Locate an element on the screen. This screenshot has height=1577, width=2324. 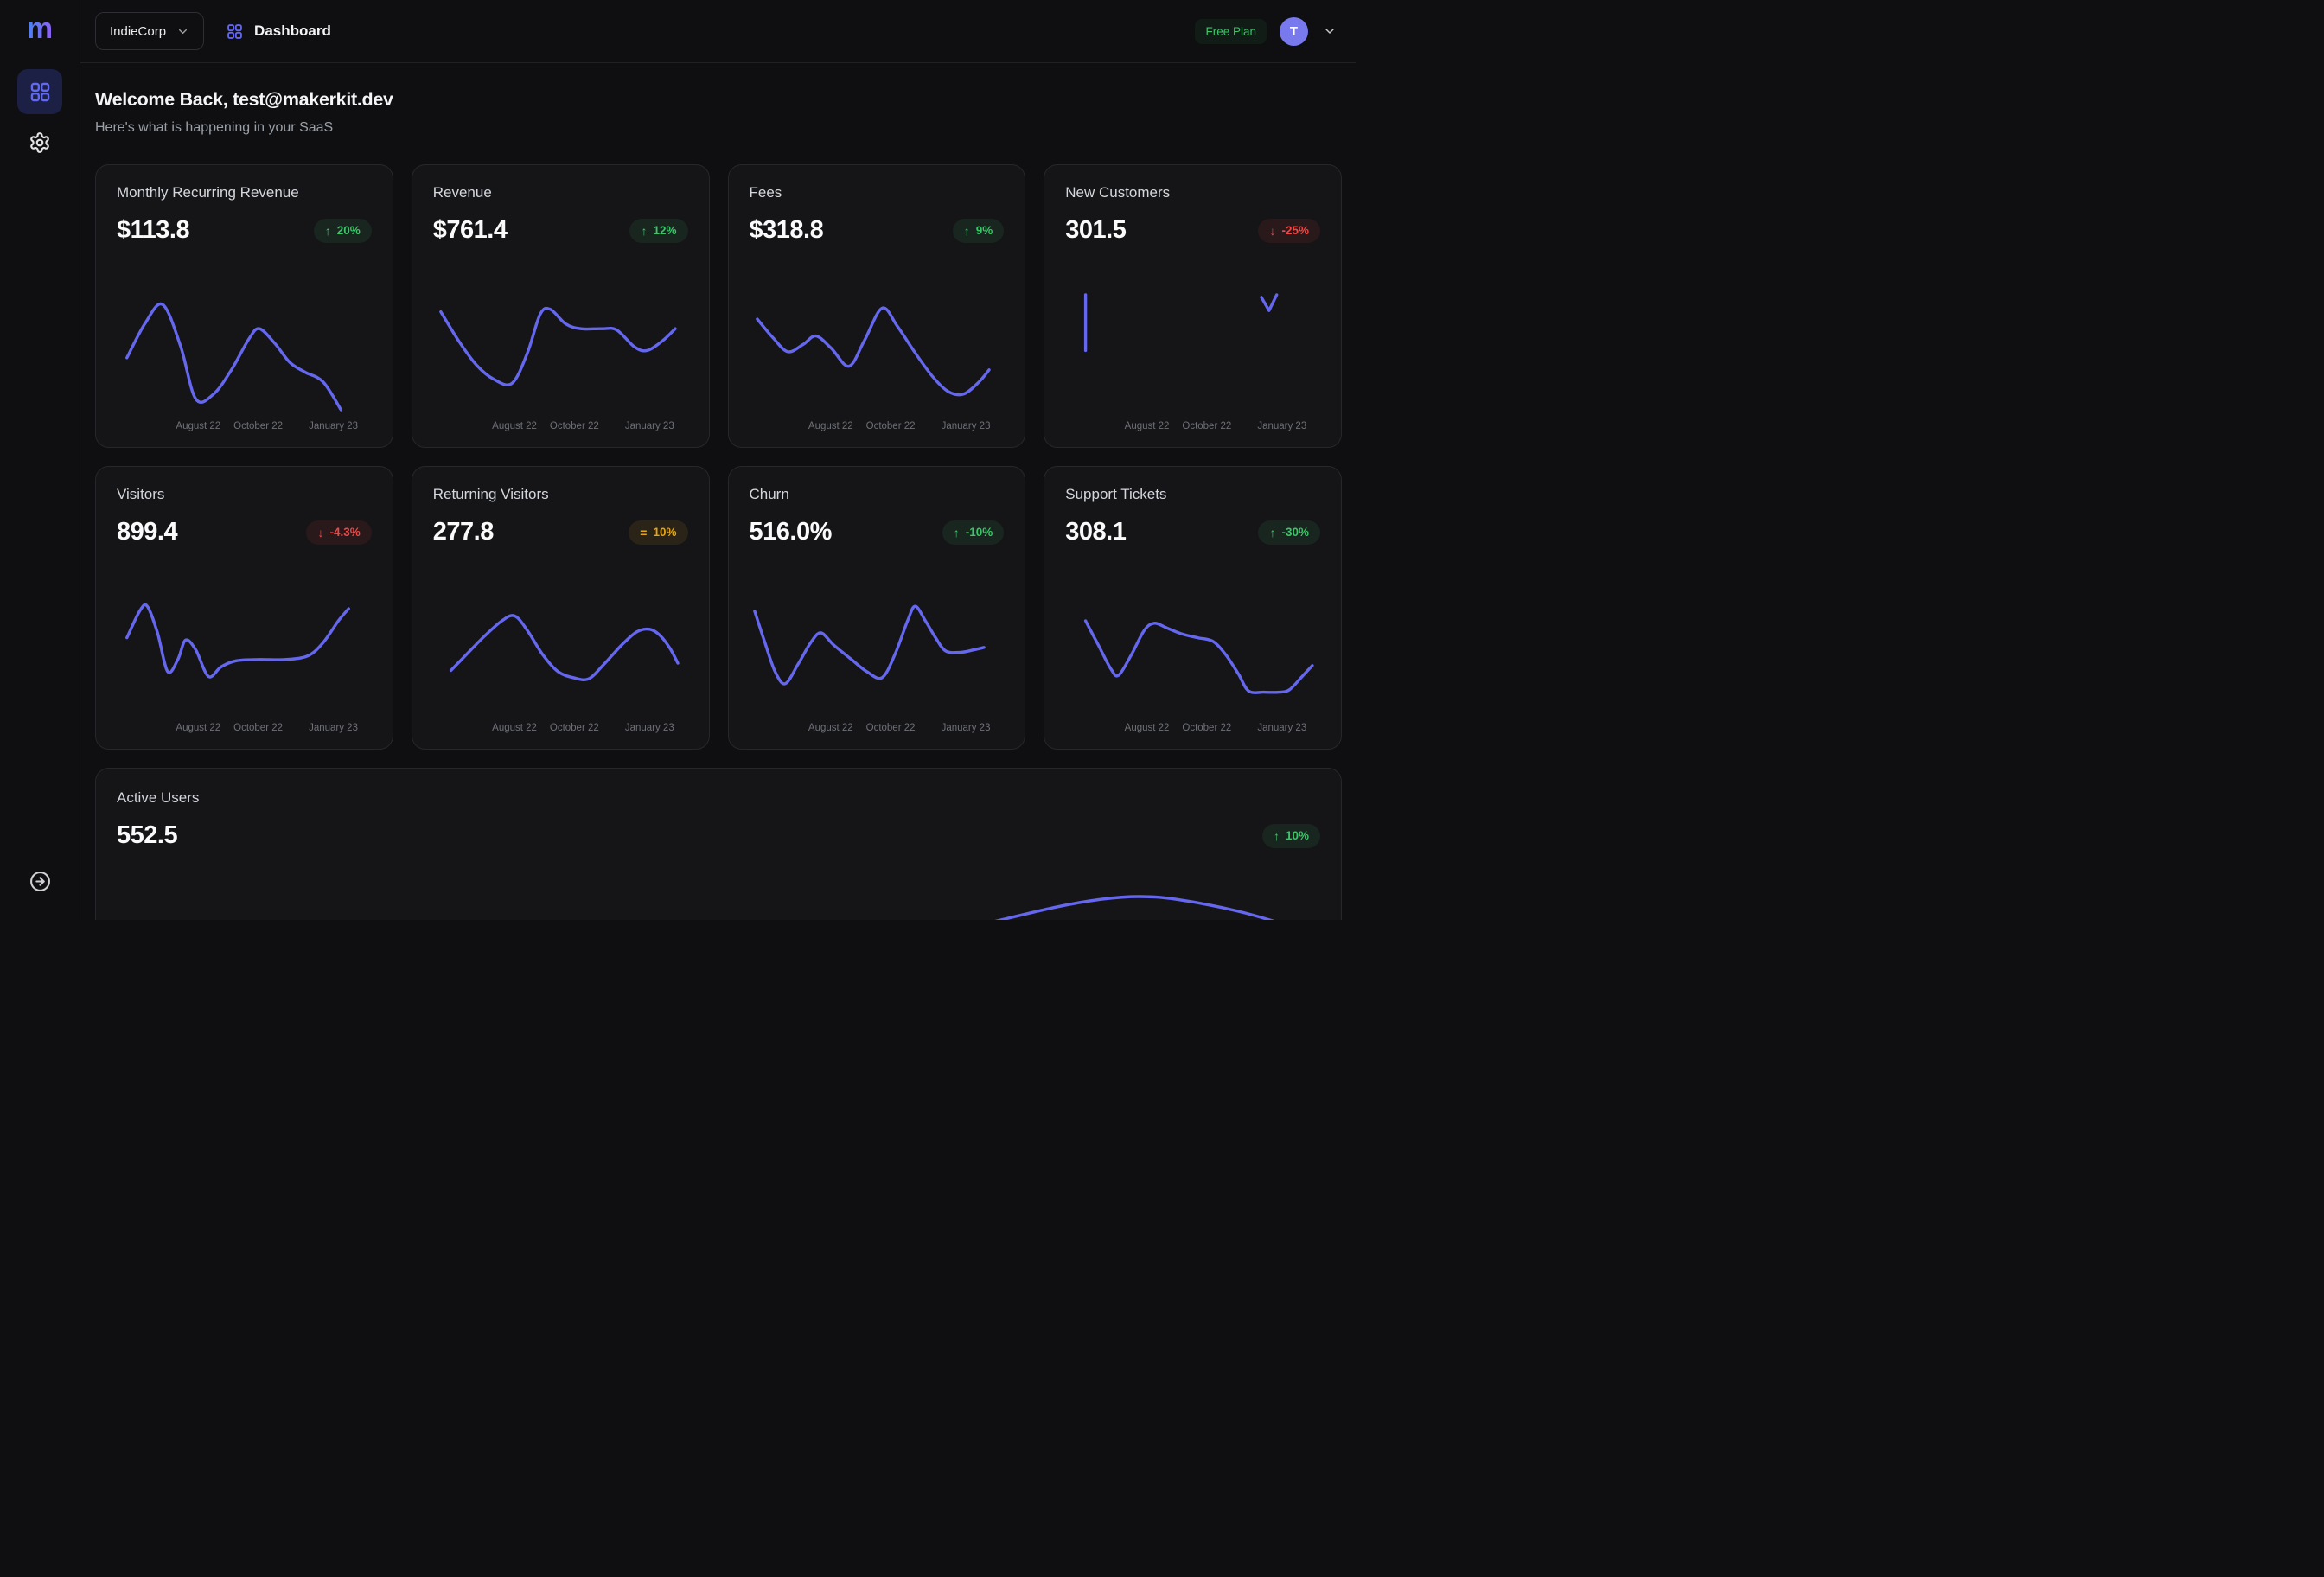
welcome-heading: Welcome Back, test@makerkit.dev is located at coordinates (244, 99).